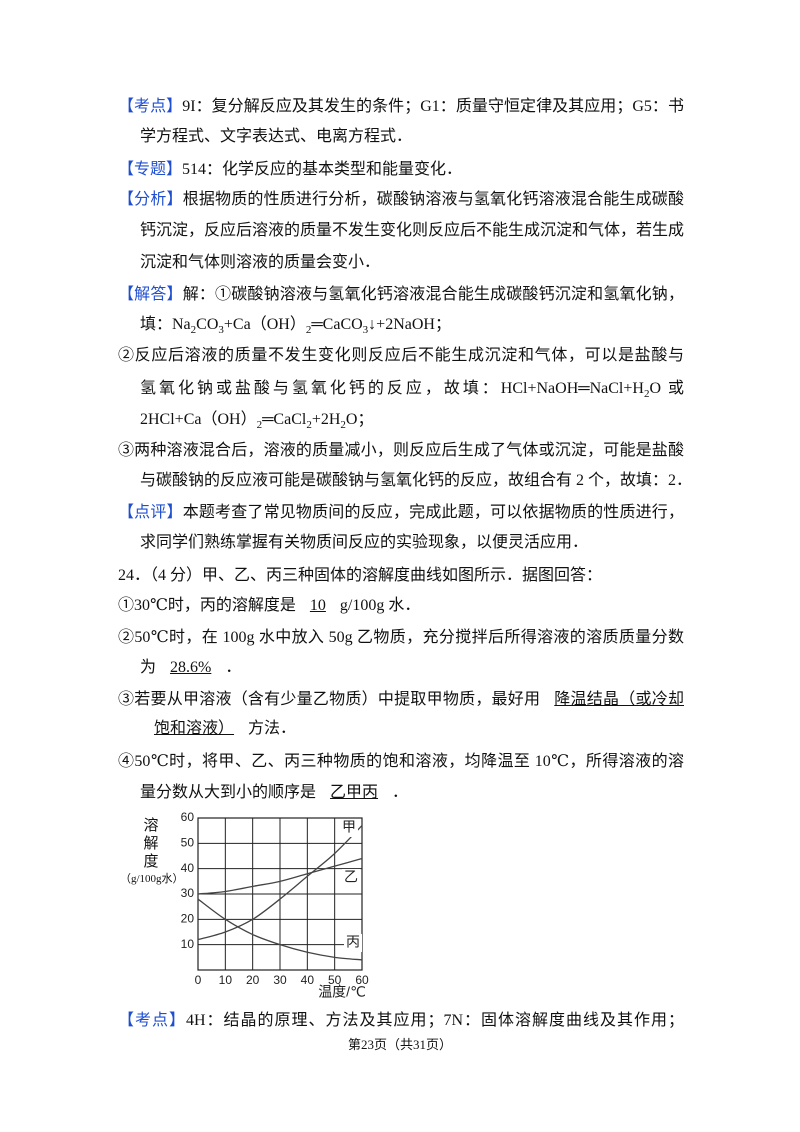 This screenshot has width=800, height=1132. I want to click on text-line: 【专题】514：化学反应的基本类型和能量变化．, so click(290, 170).